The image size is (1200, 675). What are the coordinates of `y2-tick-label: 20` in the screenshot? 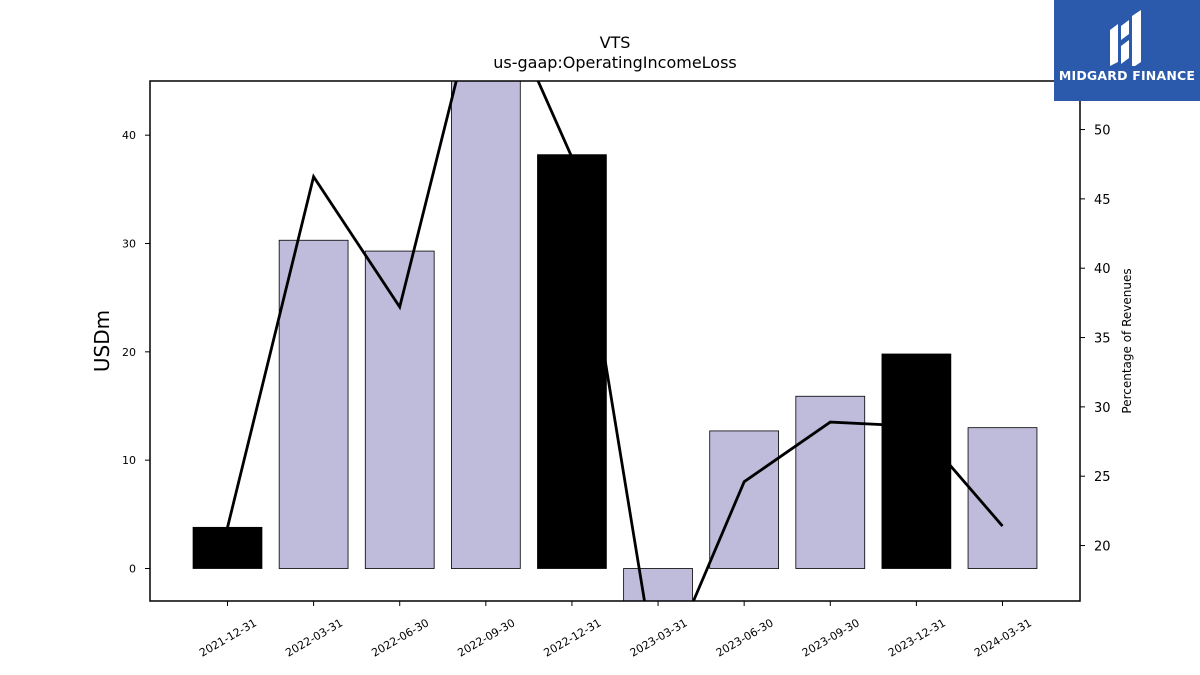 It's located at (1102, 547).